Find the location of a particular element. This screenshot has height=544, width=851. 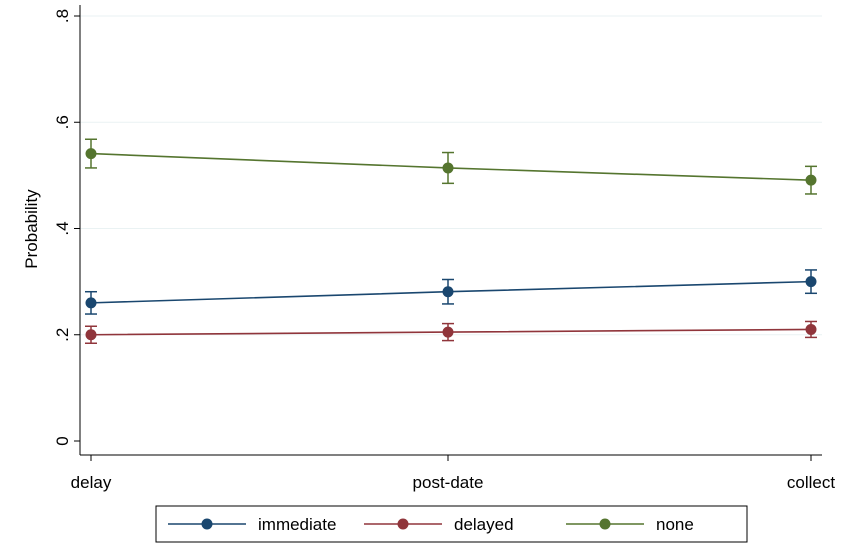

legend-label: delayed is located at coordinates (484, 524).